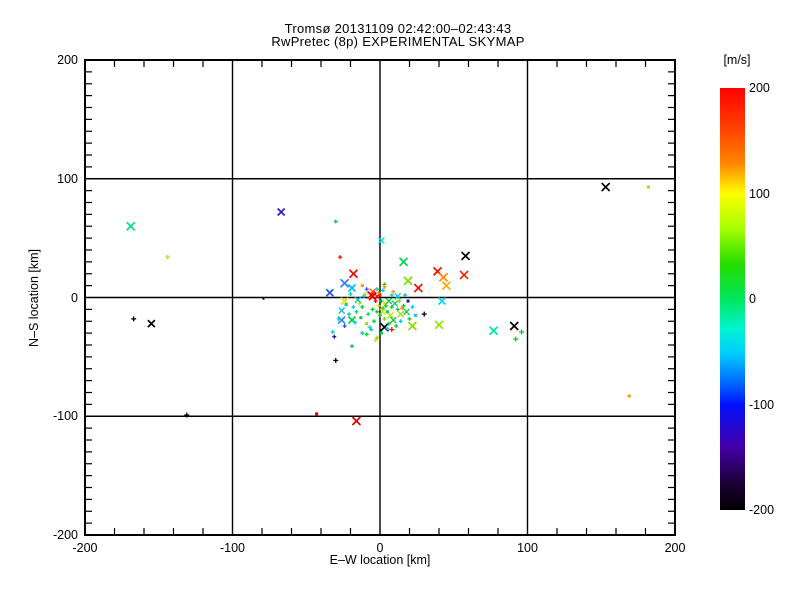  What do you see at coordinates (759, 193) in the screenshot?
I see `colorbar-tick-label: 100` at bounding box center [759, 193].